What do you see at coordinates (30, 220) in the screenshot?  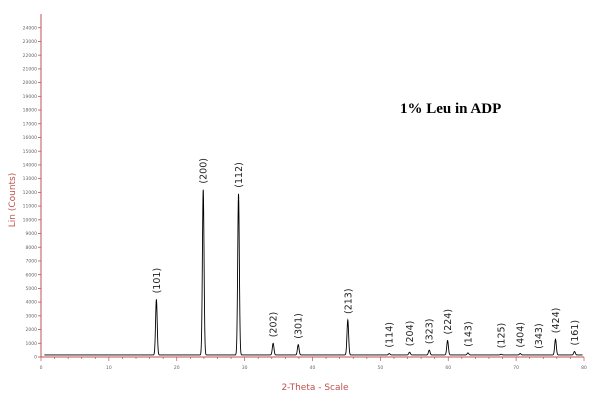 I see `y-tick-label: 10000` at bounding box center [30, 220].